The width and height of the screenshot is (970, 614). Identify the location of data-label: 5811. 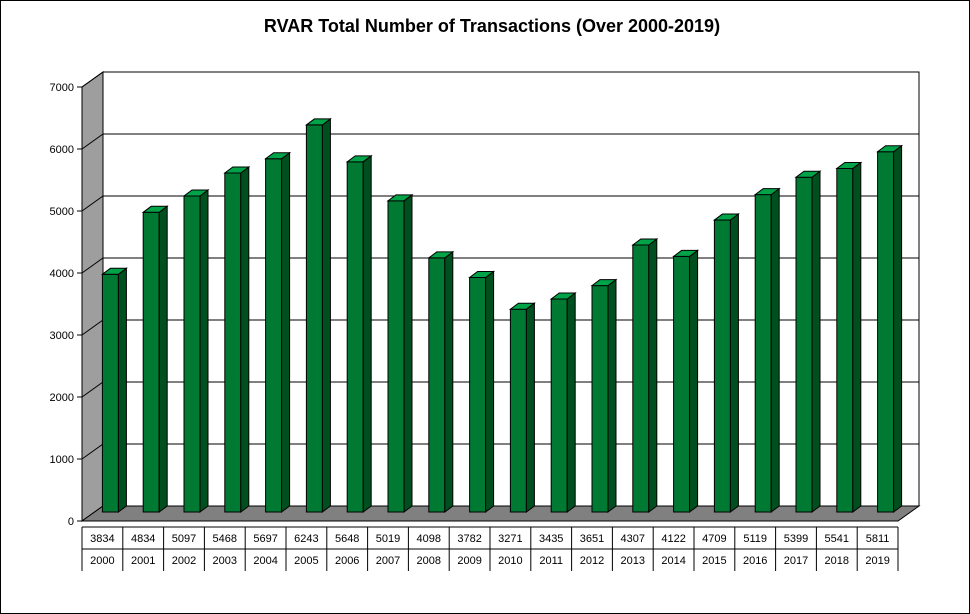
(878, 539).